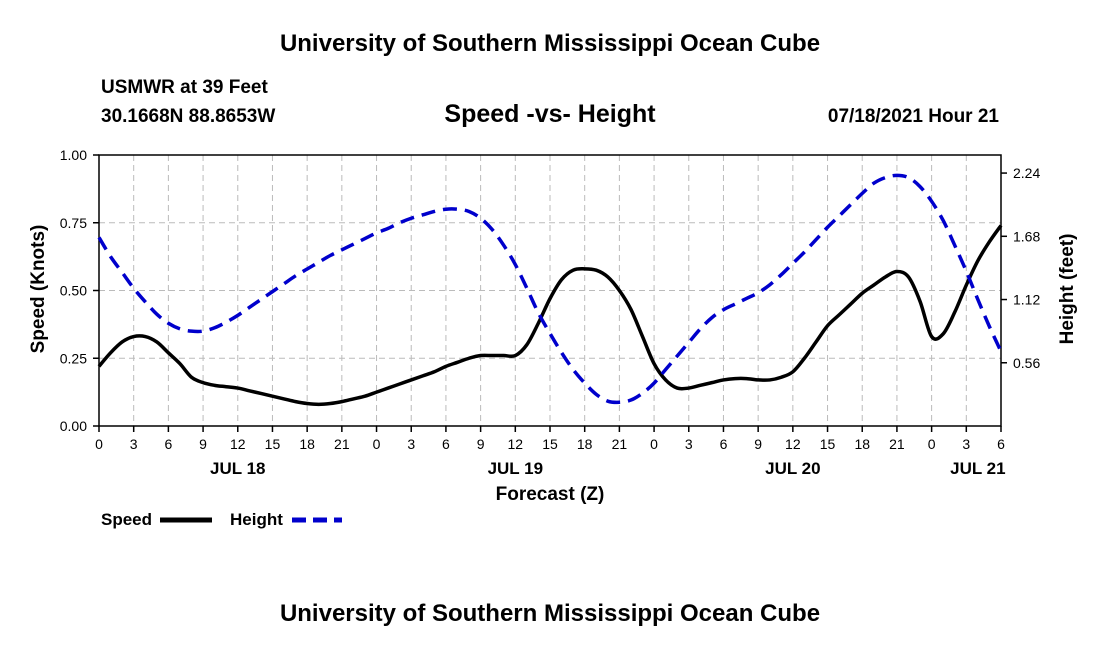 The image size is (1100, 650). I want to click on x-axis-title: Forecast (Z), so click(550, 494).